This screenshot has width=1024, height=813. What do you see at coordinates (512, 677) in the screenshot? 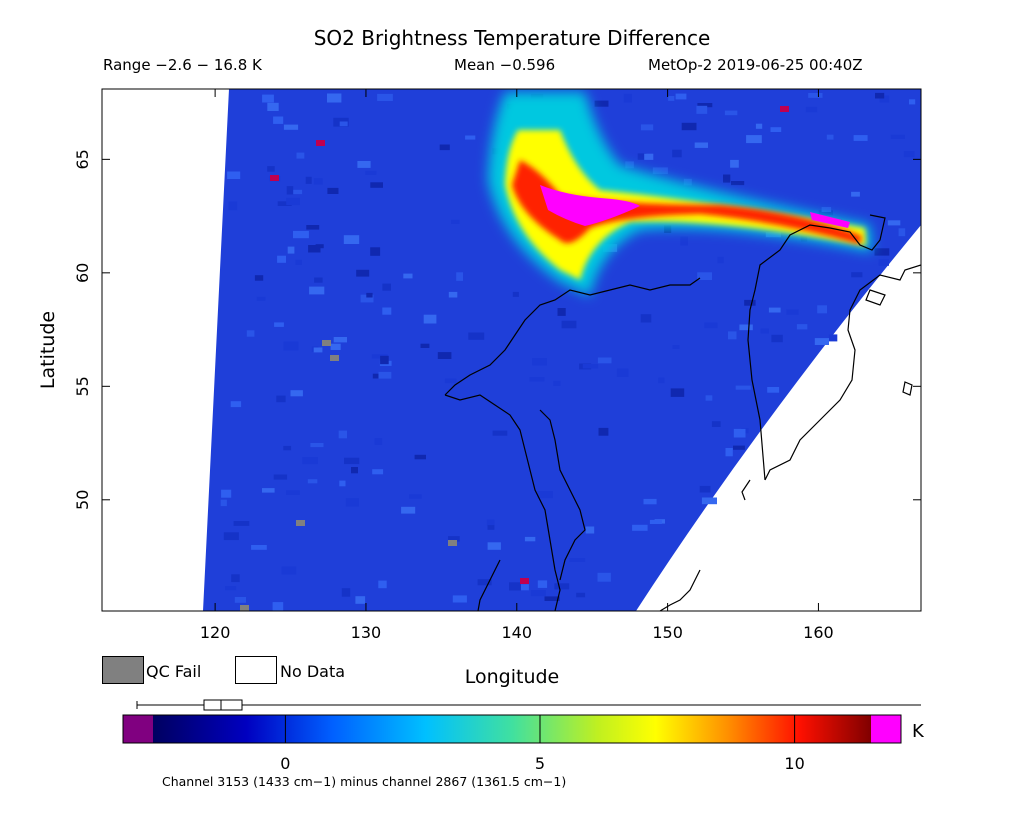
I see `x-axis-label: Longitude` at bounding box center [512, 677].